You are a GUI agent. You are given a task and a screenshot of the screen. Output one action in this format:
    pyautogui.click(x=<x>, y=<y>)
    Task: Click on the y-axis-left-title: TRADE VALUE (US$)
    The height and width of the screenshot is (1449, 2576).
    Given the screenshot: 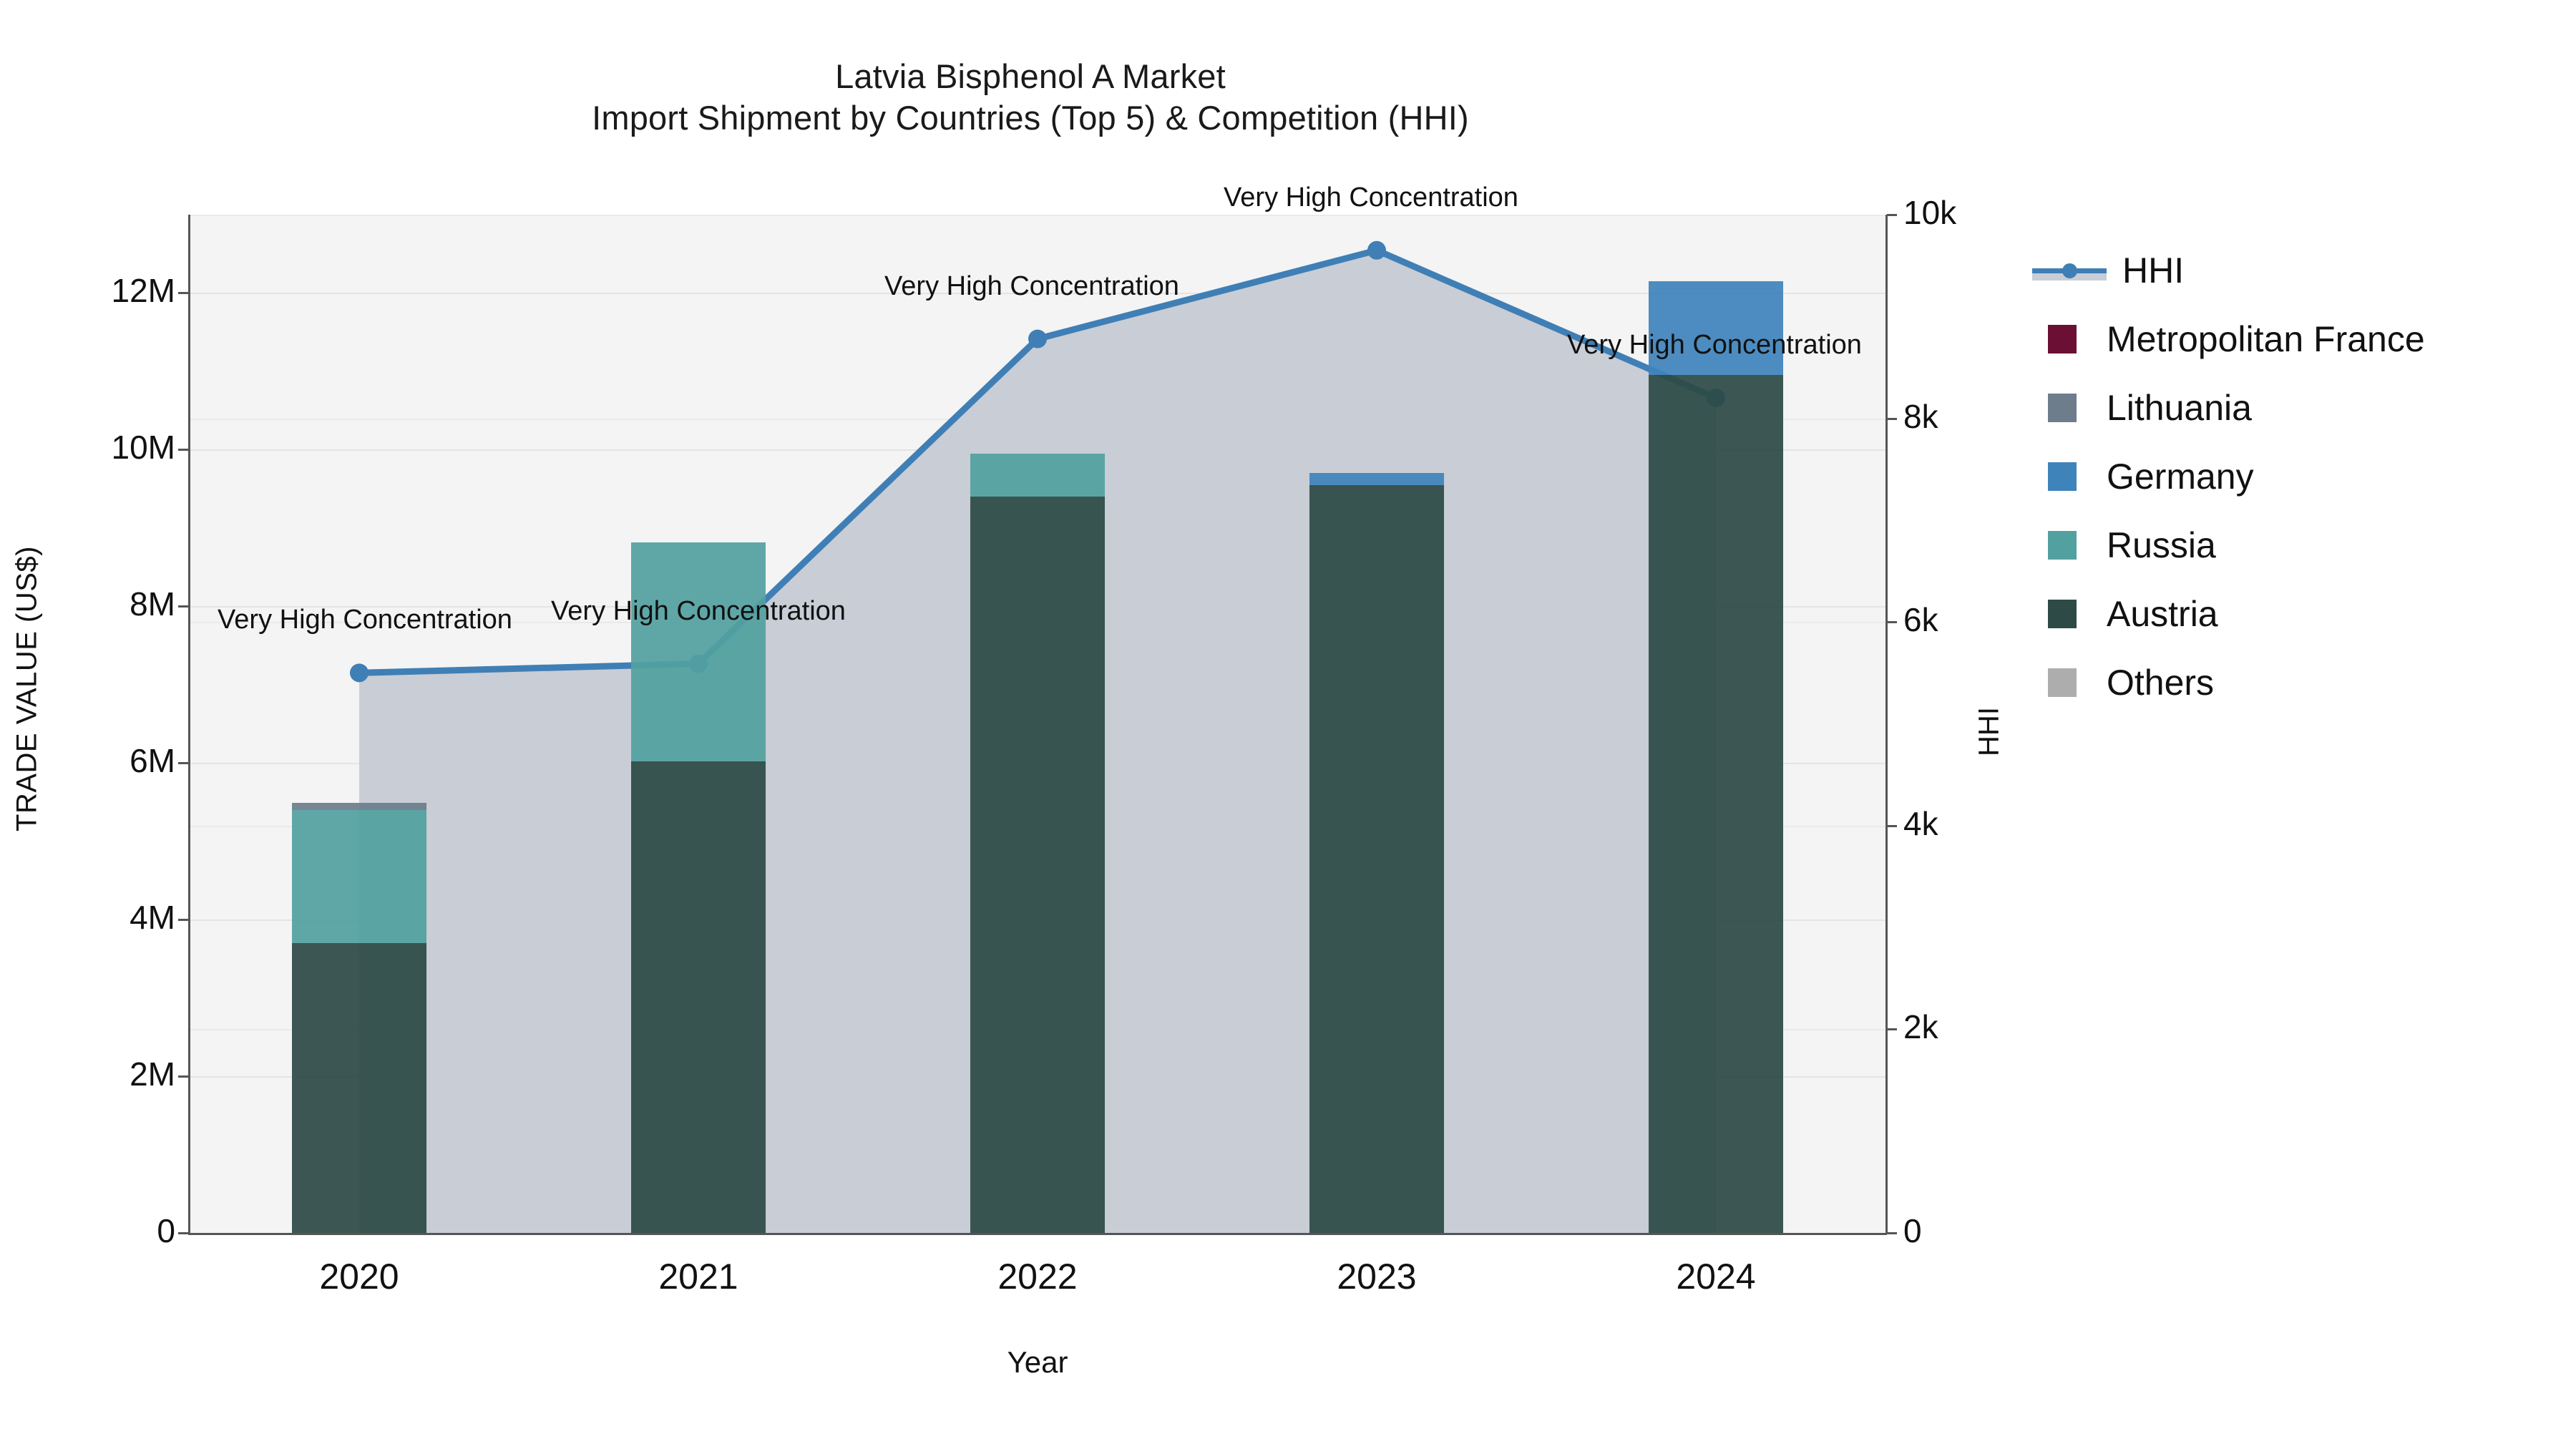 What is the action you would take?
    pyautogui.click(x=27, y=688)
    